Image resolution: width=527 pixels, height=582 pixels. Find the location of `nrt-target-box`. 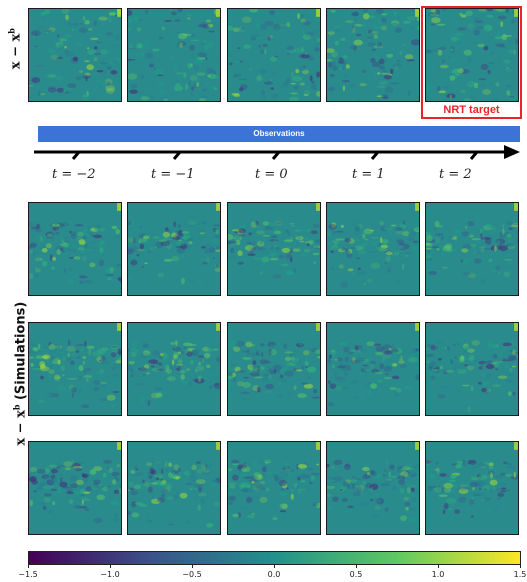

nrt-target-box is located at coordinates (471, 62).